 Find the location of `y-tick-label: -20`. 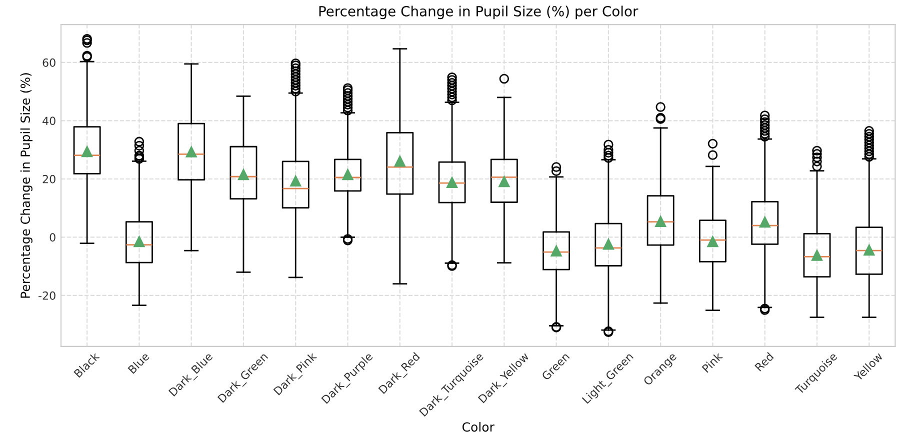

y-tick-label: -20 is located at coordinates (47, 295).